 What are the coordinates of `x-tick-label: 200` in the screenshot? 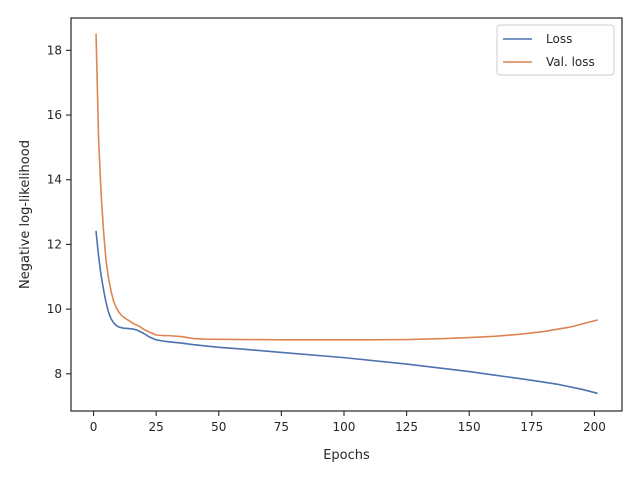 It's located at (594, 427).